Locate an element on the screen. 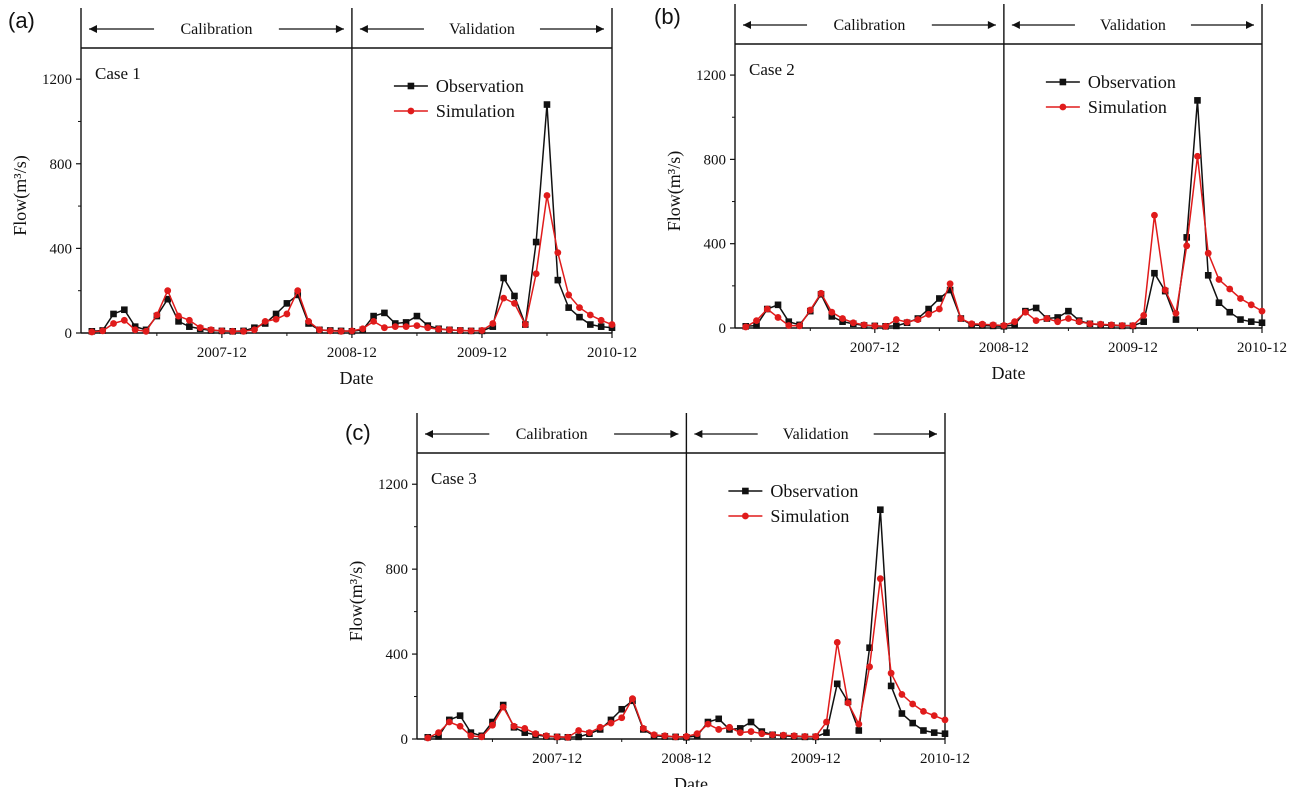 The width and height of the screenshot is (1297, 787). legend-item-observation: Observation is located at coordinates (793, 491).